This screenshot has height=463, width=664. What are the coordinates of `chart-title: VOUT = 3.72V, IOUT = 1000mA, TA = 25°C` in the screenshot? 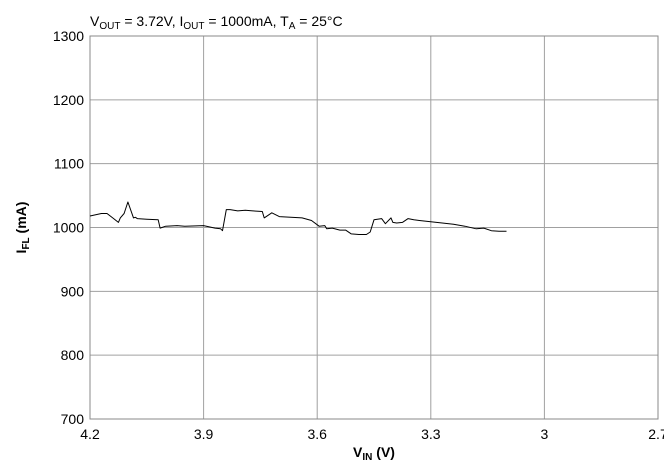 It's located at (216, 22).